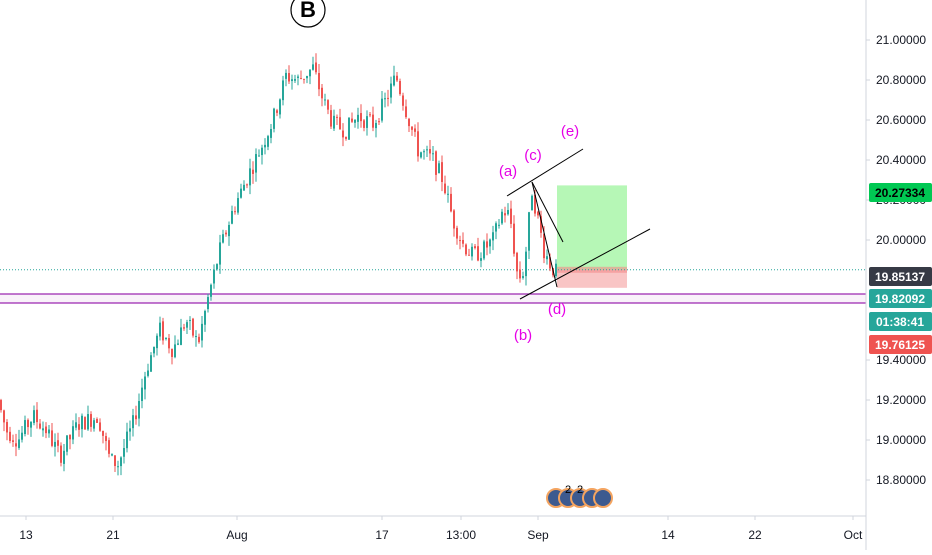 Image resolution: width=932 pixels, height=555 pixels. I want to click on time-tick-label: 22, so click(755, 535).